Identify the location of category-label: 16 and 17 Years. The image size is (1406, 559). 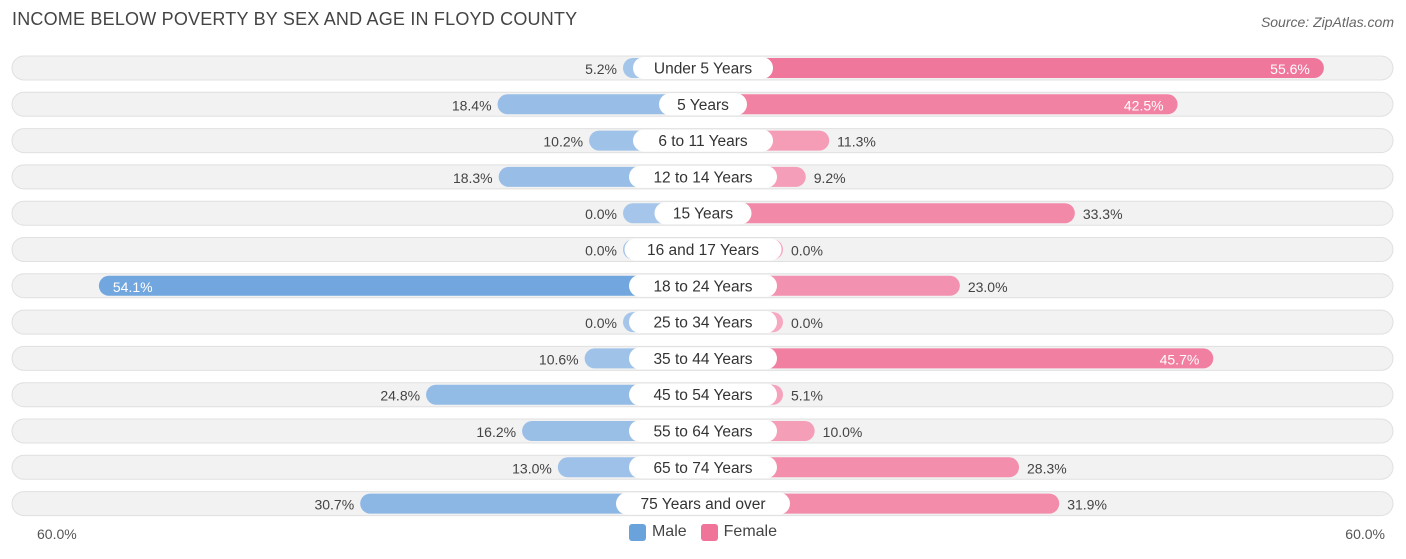
(703, 250).